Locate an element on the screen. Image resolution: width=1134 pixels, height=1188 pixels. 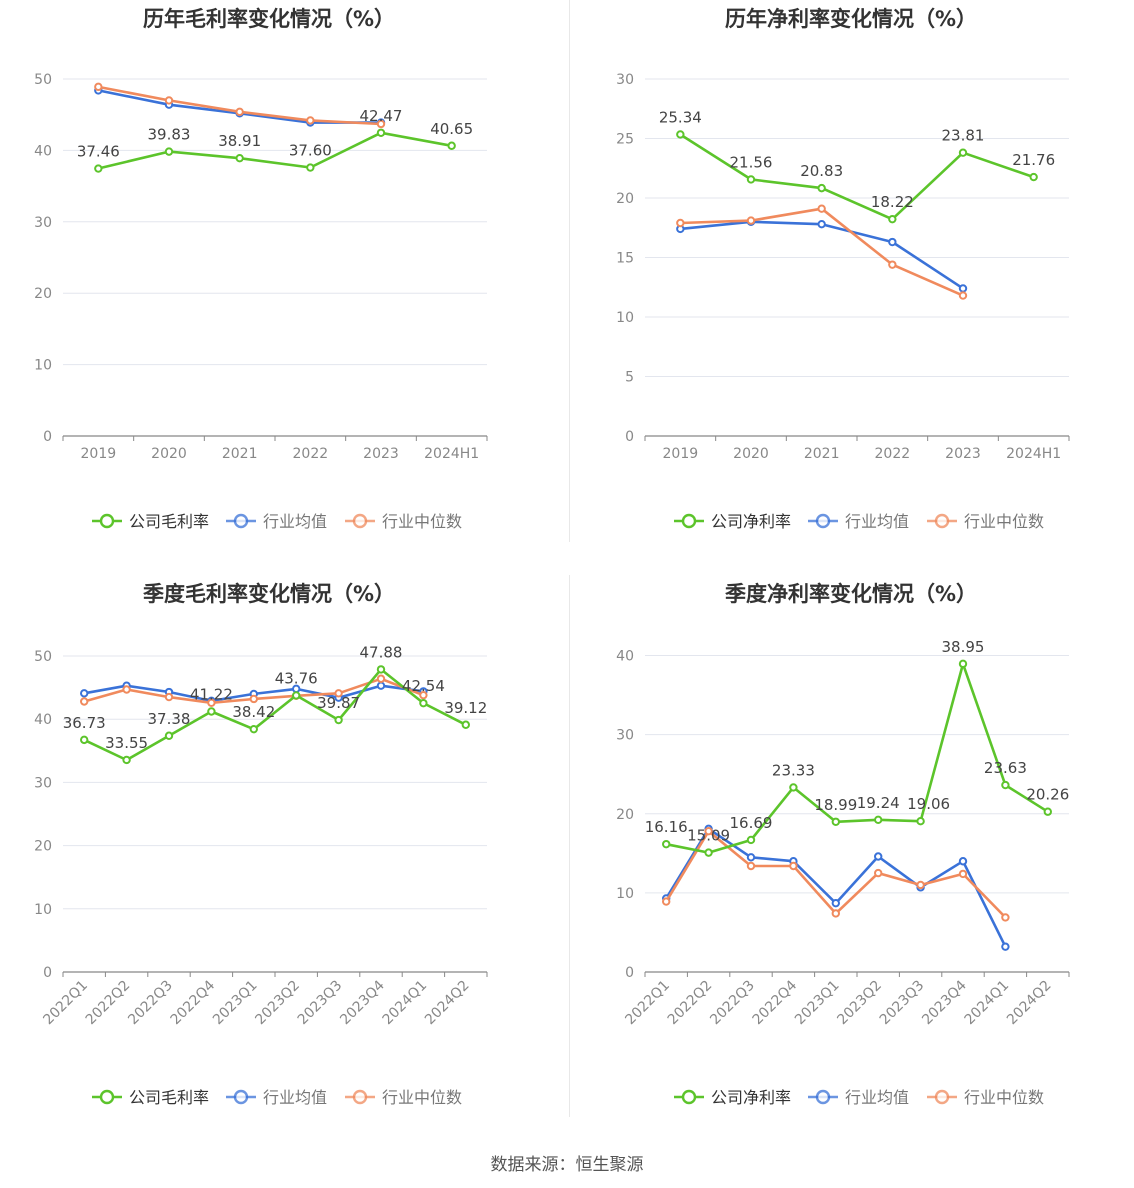
x-tick-label: 2022Q2 is located at coordinates (108, 1003).